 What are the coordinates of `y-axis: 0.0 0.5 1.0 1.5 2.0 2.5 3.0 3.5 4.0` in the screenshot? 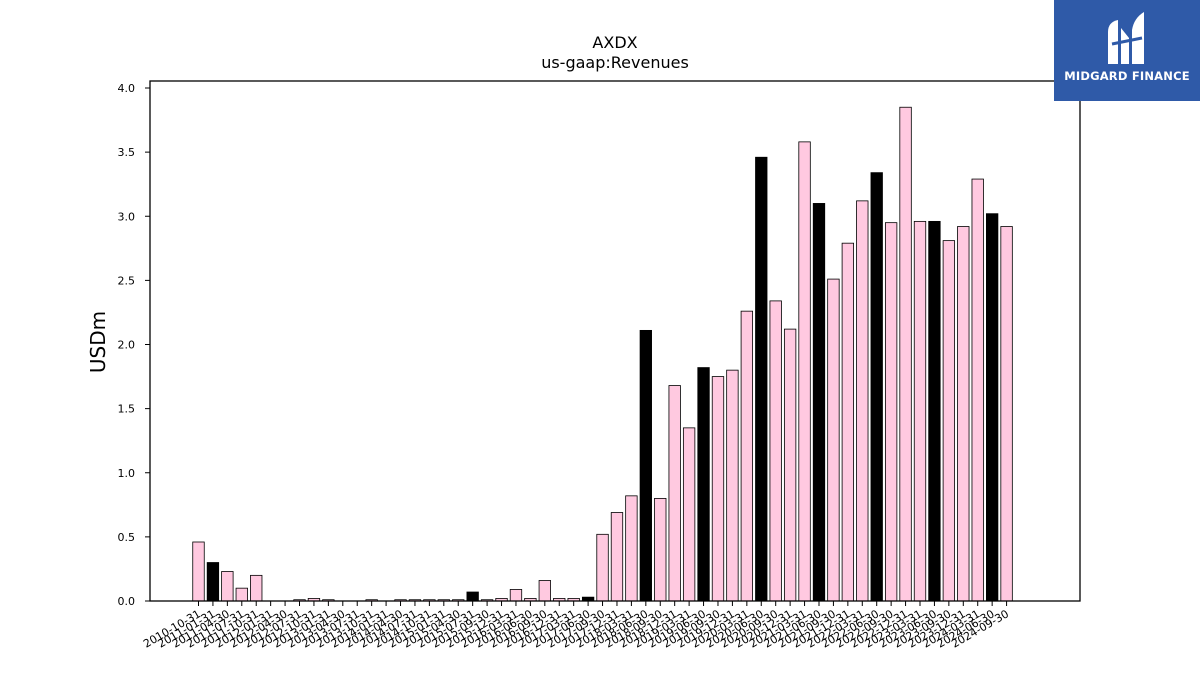 It's located at (134, 345).